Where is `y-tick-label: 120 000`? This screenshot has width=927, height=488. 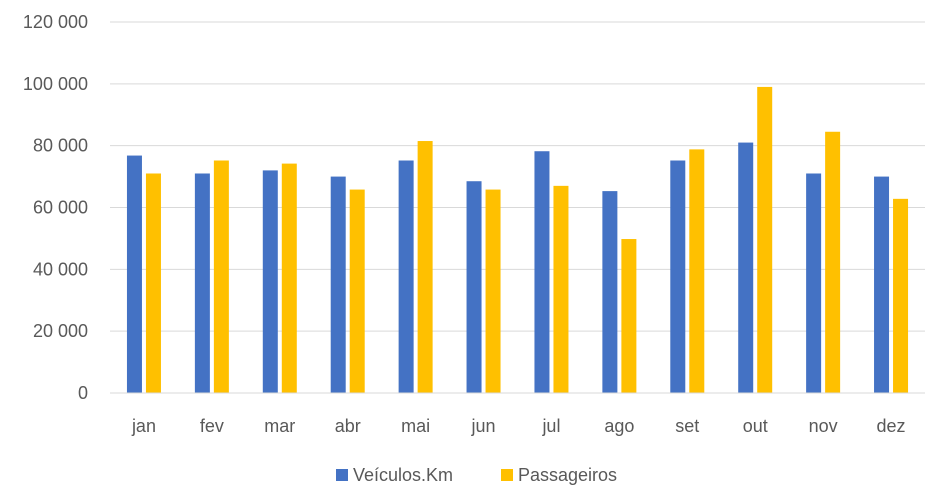
y-tick-label: 120 000 is located at coordinates (55, 22).